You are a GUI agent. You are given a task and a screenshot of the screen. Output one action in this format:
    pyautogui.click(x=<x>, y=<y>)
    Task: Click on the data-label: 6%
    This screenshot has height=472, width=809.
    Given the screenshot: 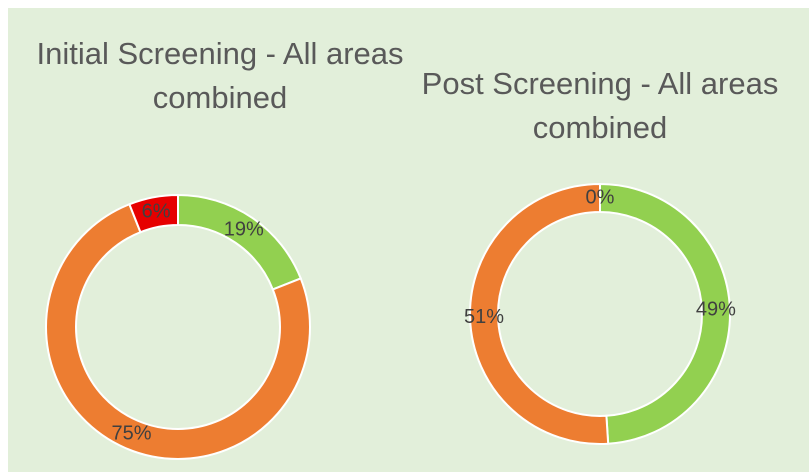 What is the action you would take?
    pyautogui.click(x=156, y=211)
    